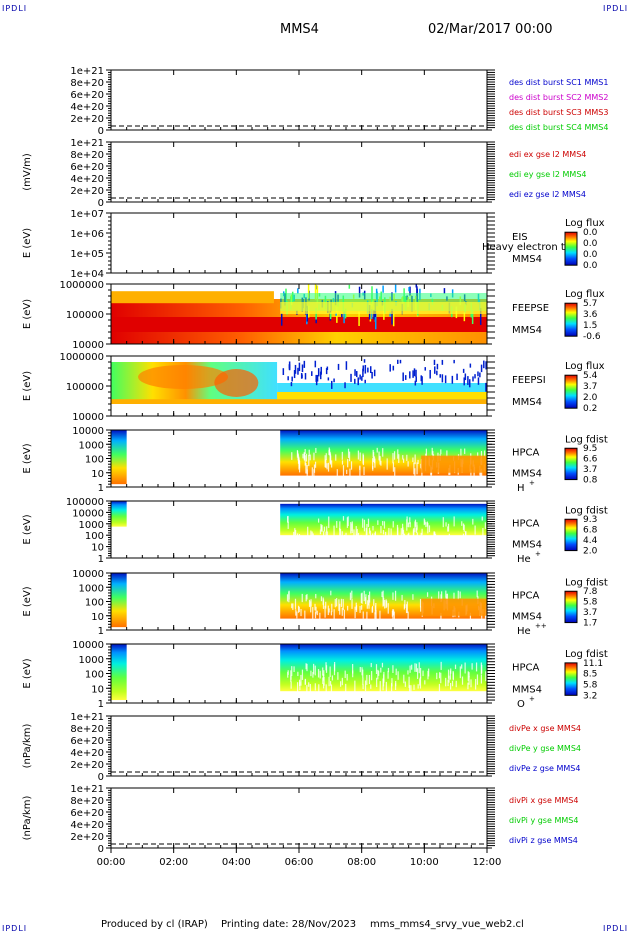 The width and height of the screenshot is (630, 934). I want to click on colorbar-tick-label: 6.8, so click(590, 531).